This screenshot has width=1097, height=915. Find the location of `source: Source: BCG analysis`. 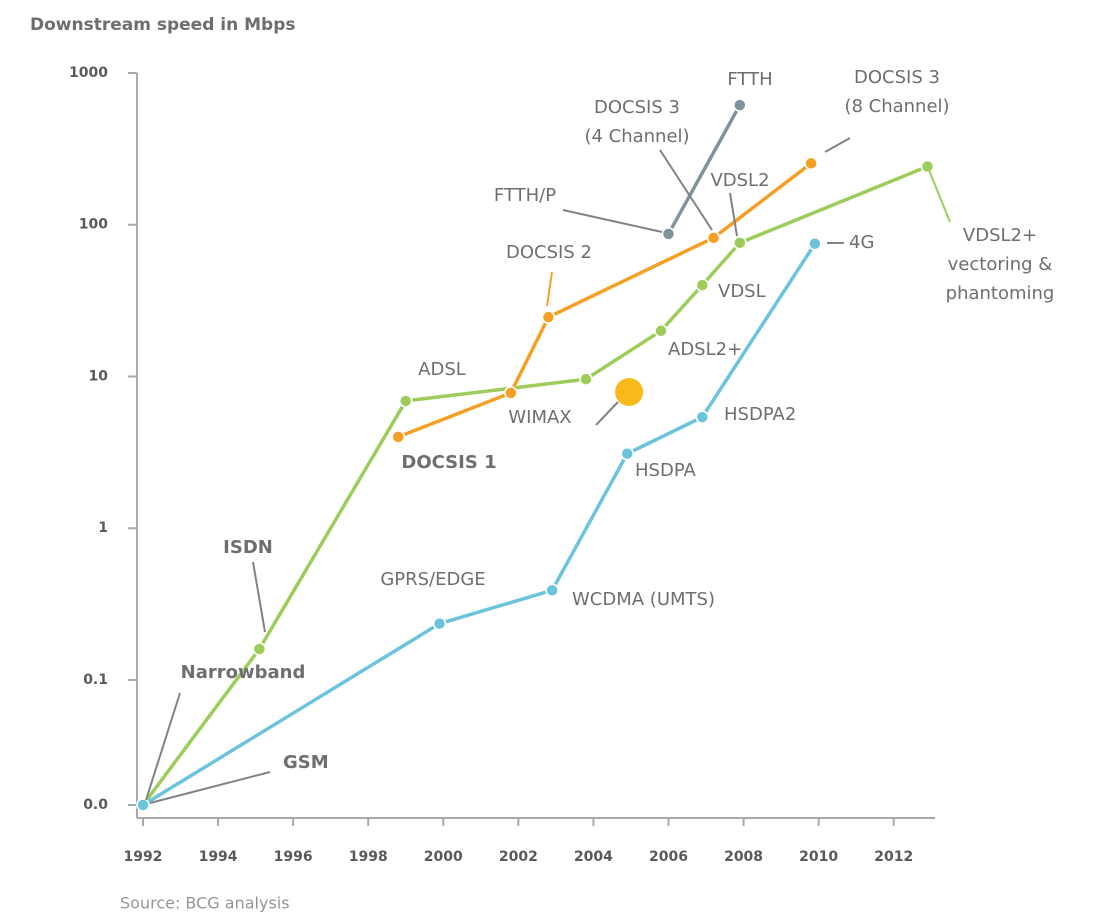

source: Source: BCG analysis is located at coordinates (205, 903).